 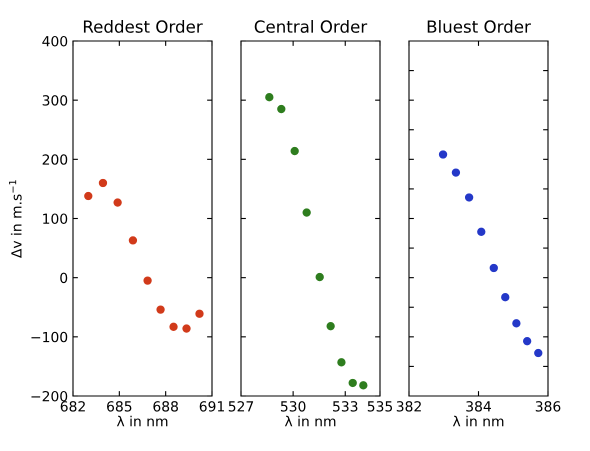 I want to click on x-tick-label: 384, so click(x=478, y=406).